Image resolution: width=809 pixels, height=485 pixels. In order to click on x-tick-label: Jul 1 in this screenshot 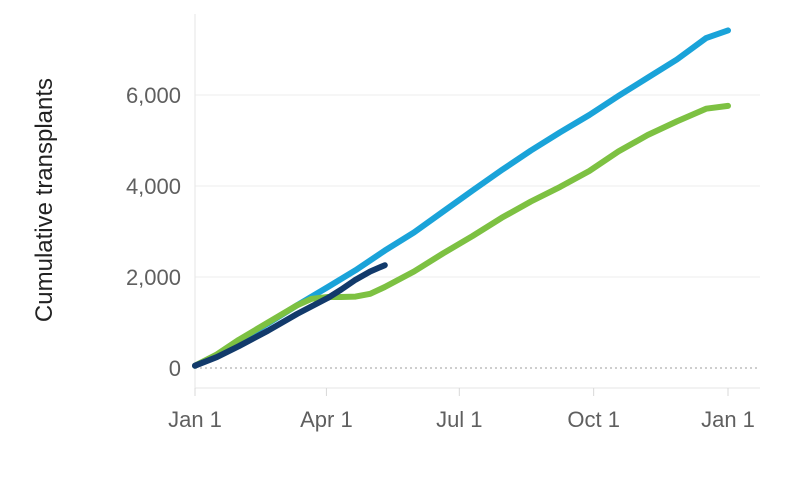, I will do `click(459, 419)`.